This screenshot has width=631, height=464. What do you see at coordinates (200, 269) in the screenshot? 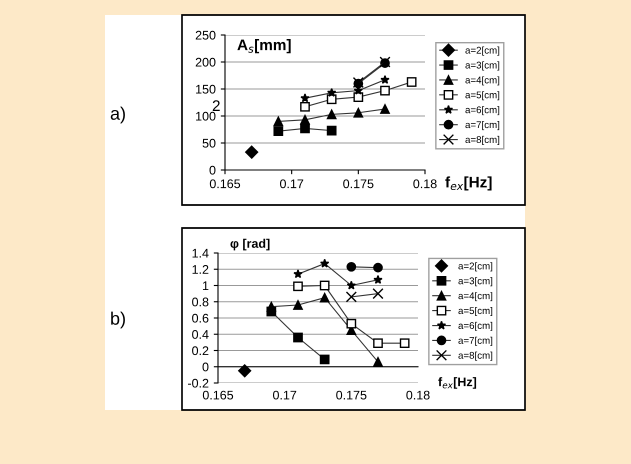
I see `y-tick-label: 1.2` at bounding box center [200, 269].